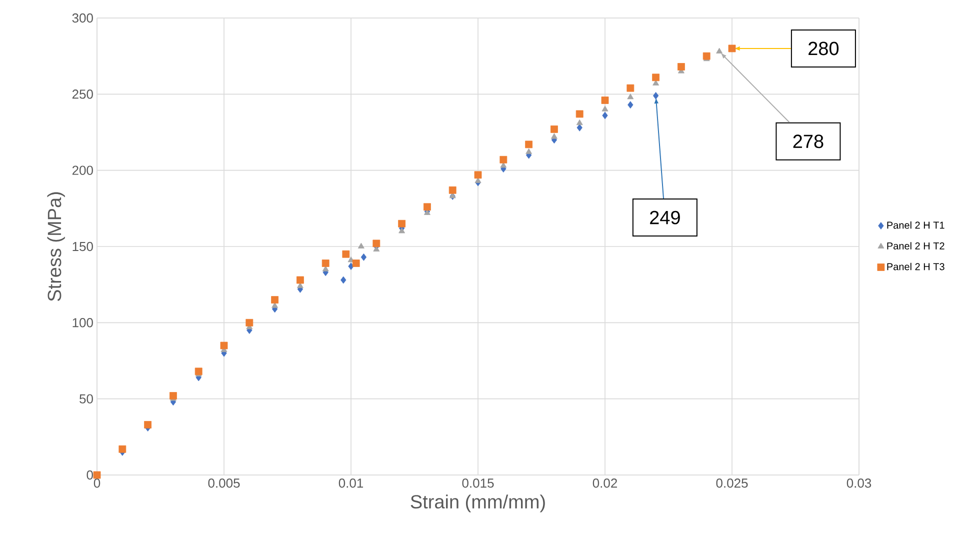 The width and height of the screenshot is (969, 550). Describe the element at coordinates (82, 323) in the screenshot. I see `y-tick-label: 100` at that location.